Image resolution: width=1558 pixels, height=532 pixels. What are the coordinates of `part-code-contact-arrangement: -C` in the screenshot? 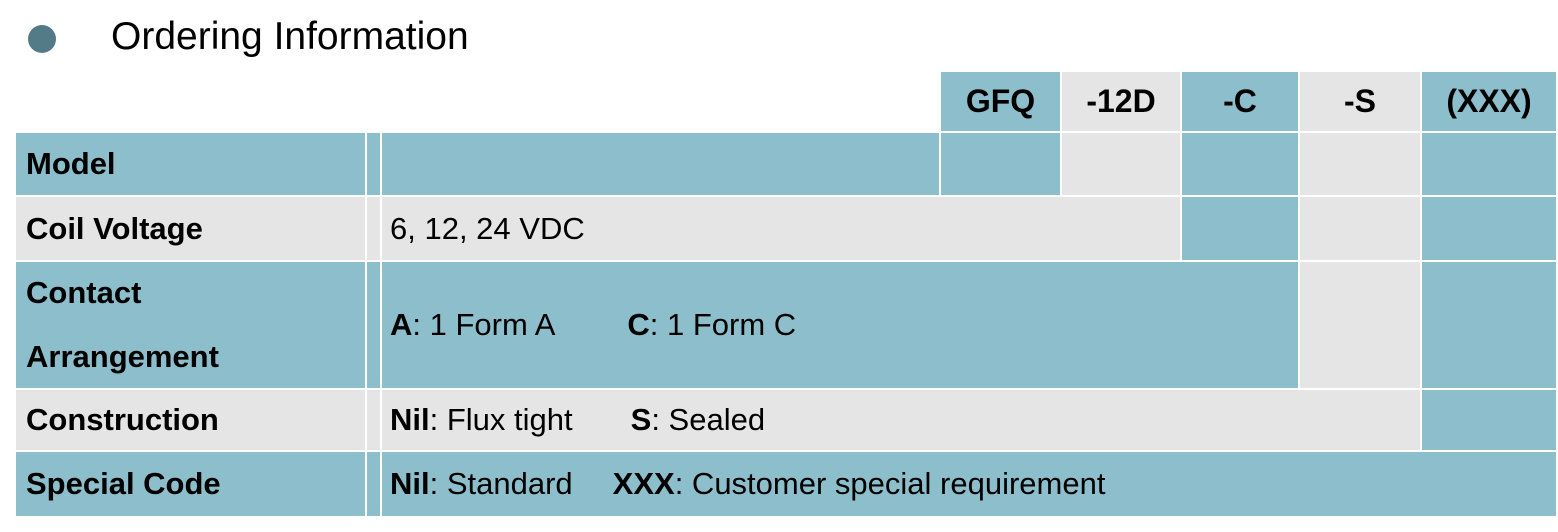 It's located at (1240, 101).